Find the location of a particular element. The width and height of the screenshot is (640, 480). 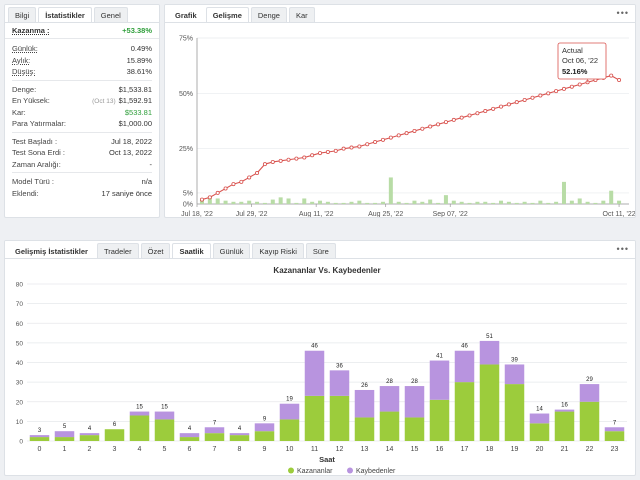

y-tick-label: 40 is located at coordinates (20, 363).